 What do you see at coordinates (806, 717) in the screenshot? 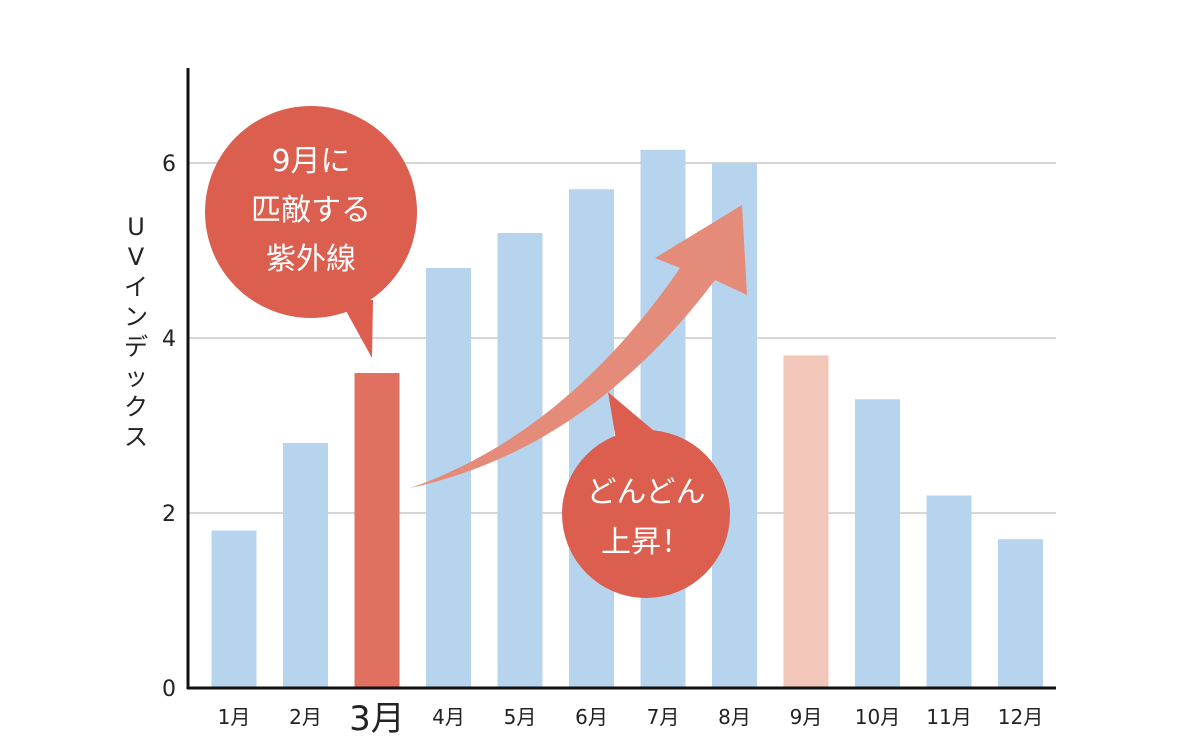
I see `x-tick-label-9: 9月` at bounding box center [806, 717].